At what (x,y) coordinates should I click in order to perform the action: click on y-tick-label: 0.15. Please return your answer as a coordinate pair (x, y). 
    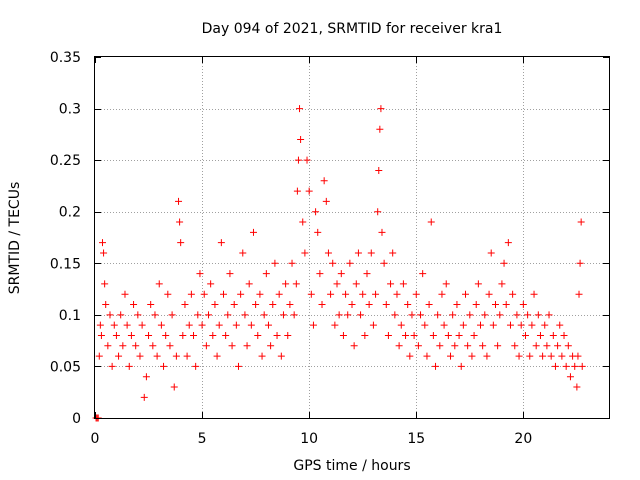
    Looking at the image, I should click on (65, 264).